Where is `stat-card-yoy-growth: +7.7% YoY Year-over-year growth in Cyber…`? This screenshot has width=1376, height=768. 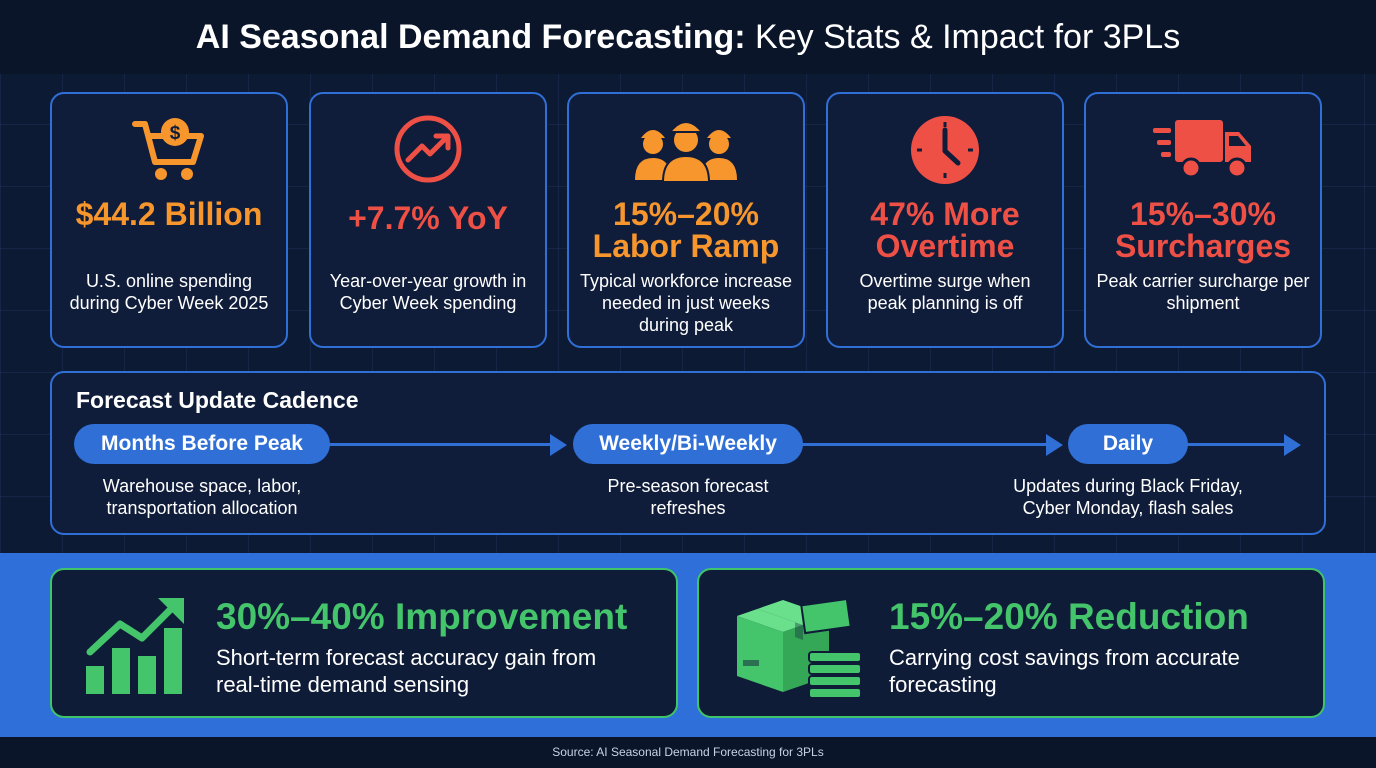 stat-card-yoy-growth: +7.7% YoY Year-over-year growth in Cyber… is located at coordinates (428, 220).